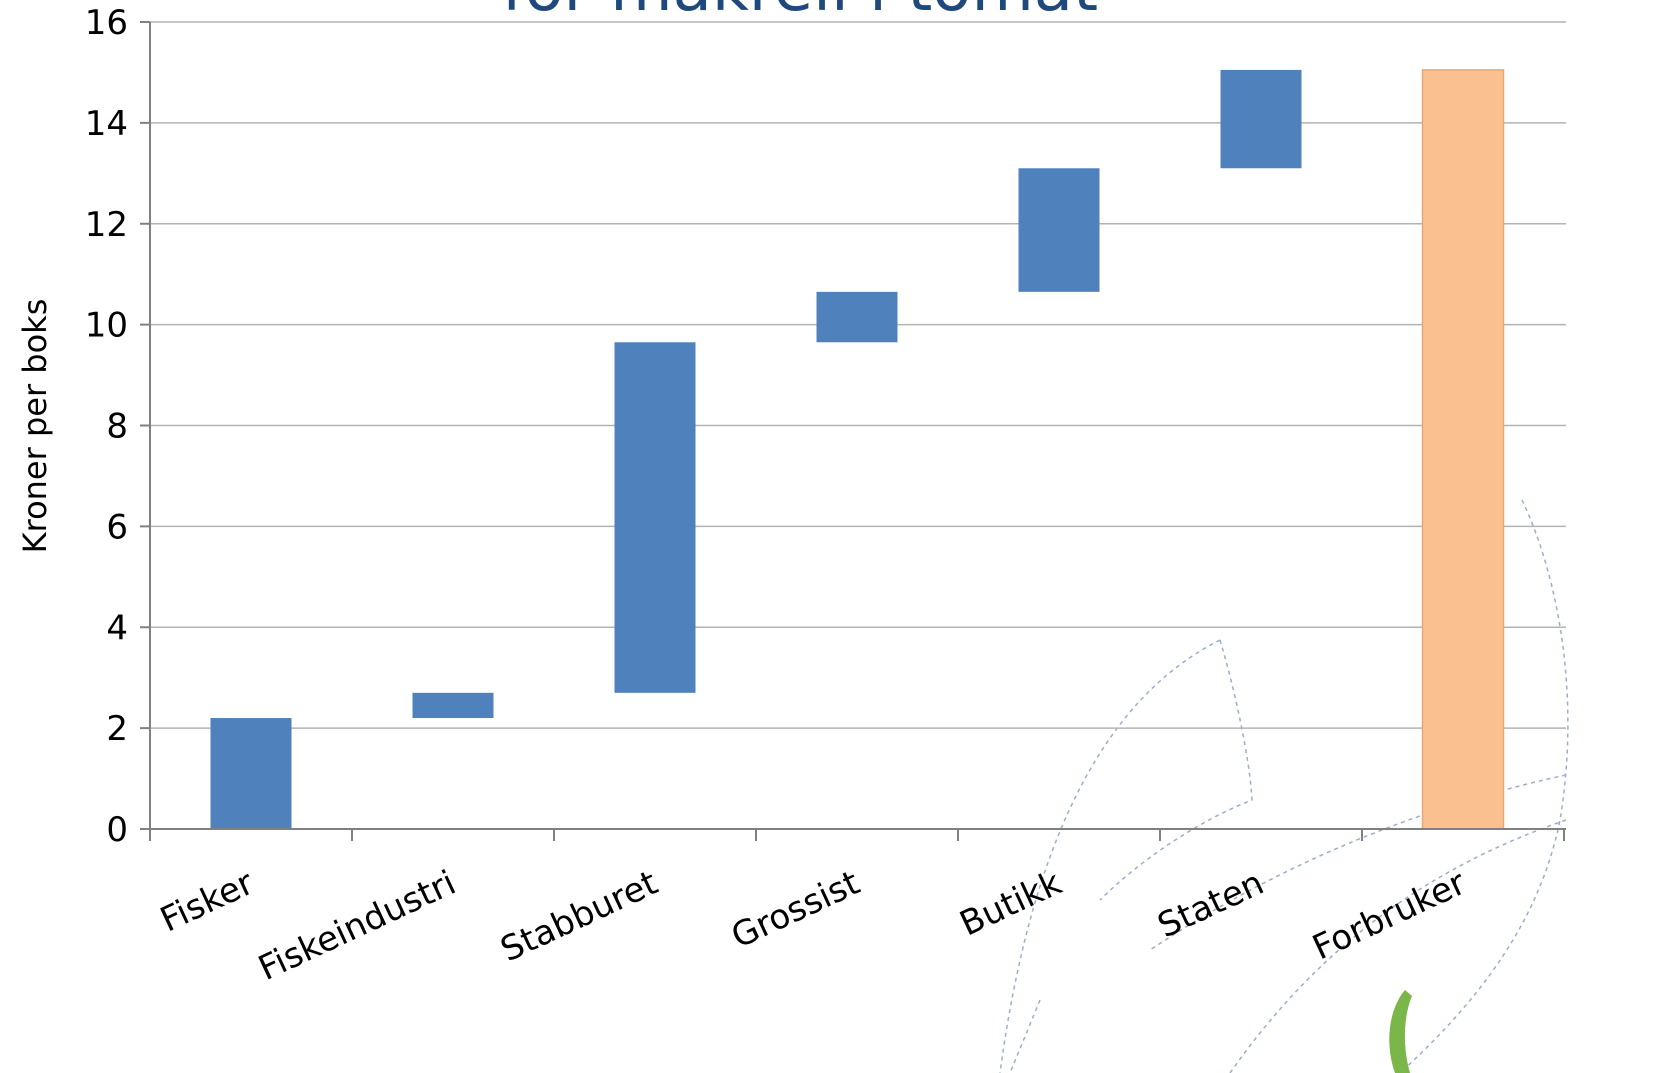  Describe the element at coordinates (1261, 119) in the screenshot. I see `bar-staten` at that location.